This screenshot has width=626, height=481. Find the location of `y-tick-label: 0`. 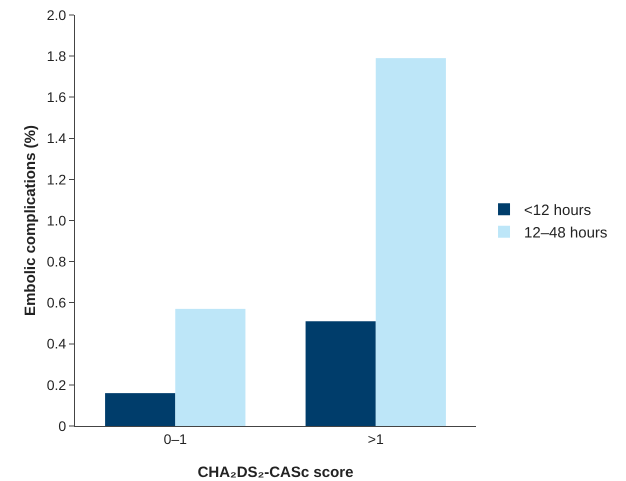

y-tick-label: 0 is located at coordinates (62, 426).